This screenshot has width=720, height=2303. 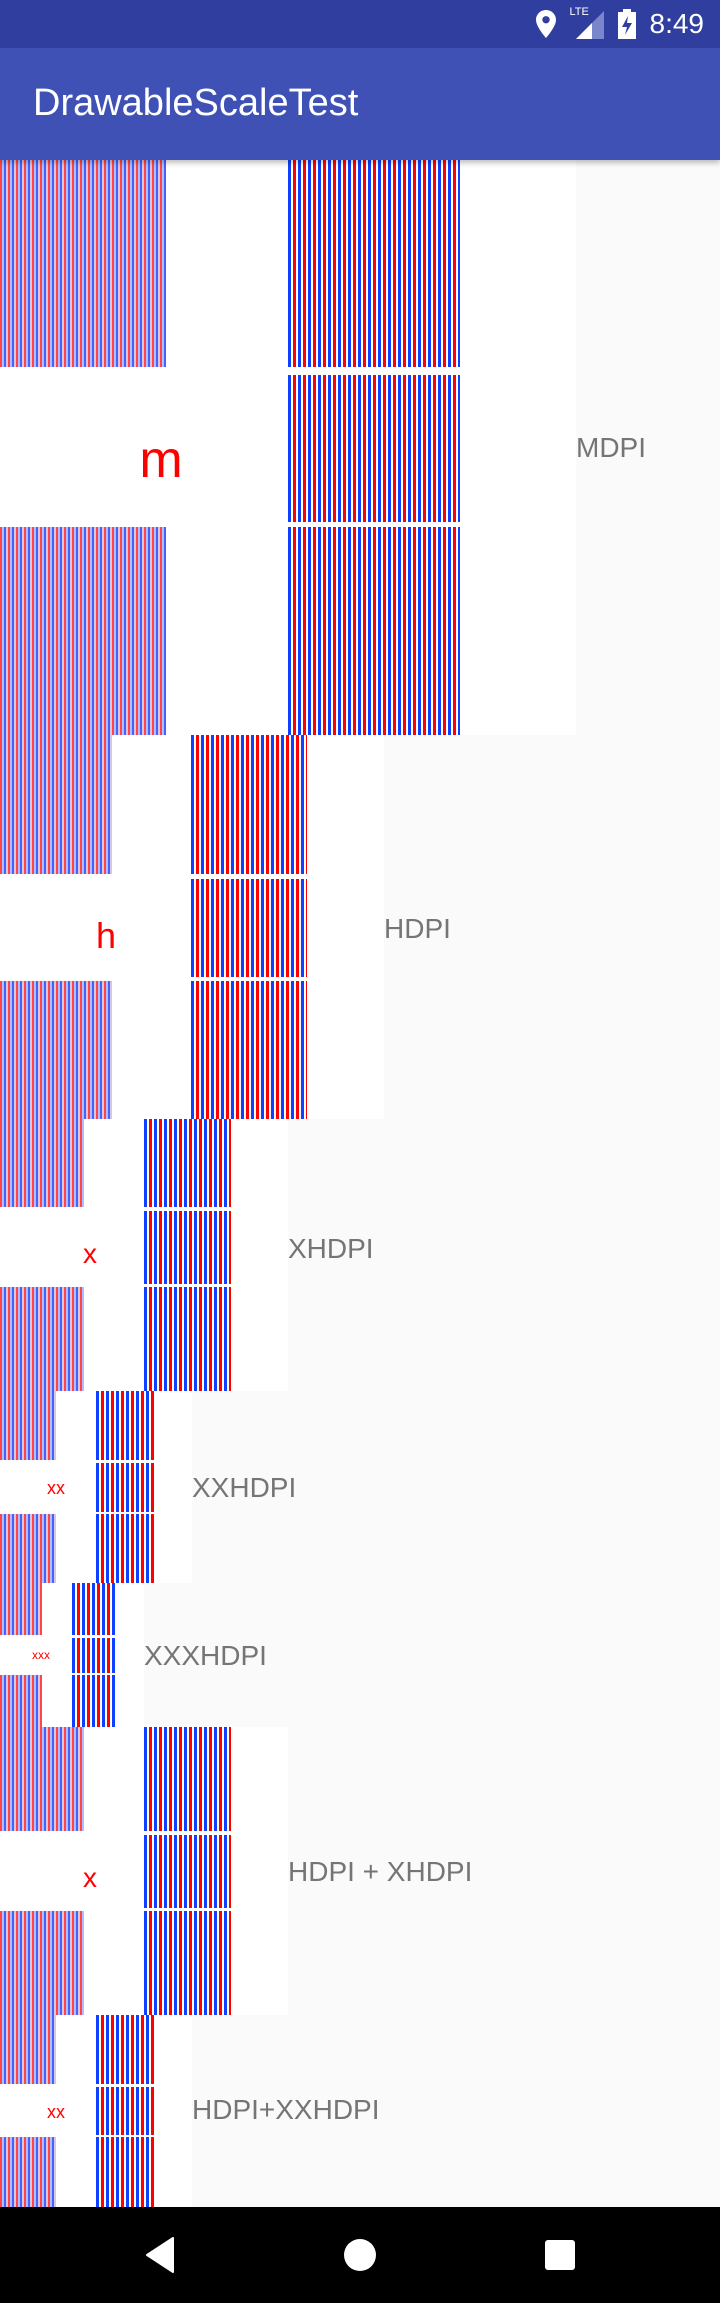 I want to click on app-toolbar: DrawableScaleTest, so click(x=360, y=104).